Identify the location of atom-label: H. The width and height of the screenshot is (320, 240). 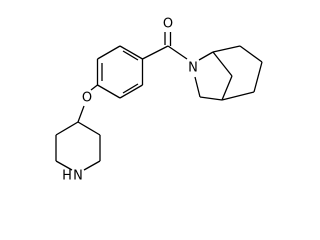
(67, 176).